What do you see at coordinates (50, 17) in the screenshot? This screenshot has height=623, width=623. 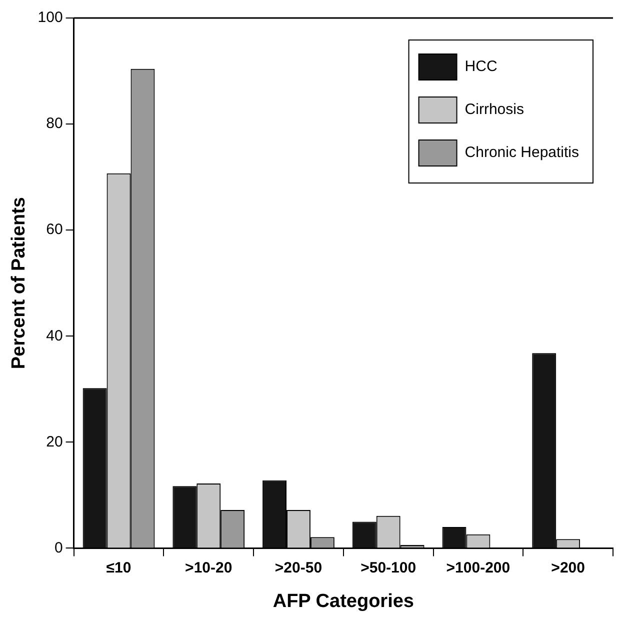 I see `y-tick-label: 100` at bounding box center [50, 17].